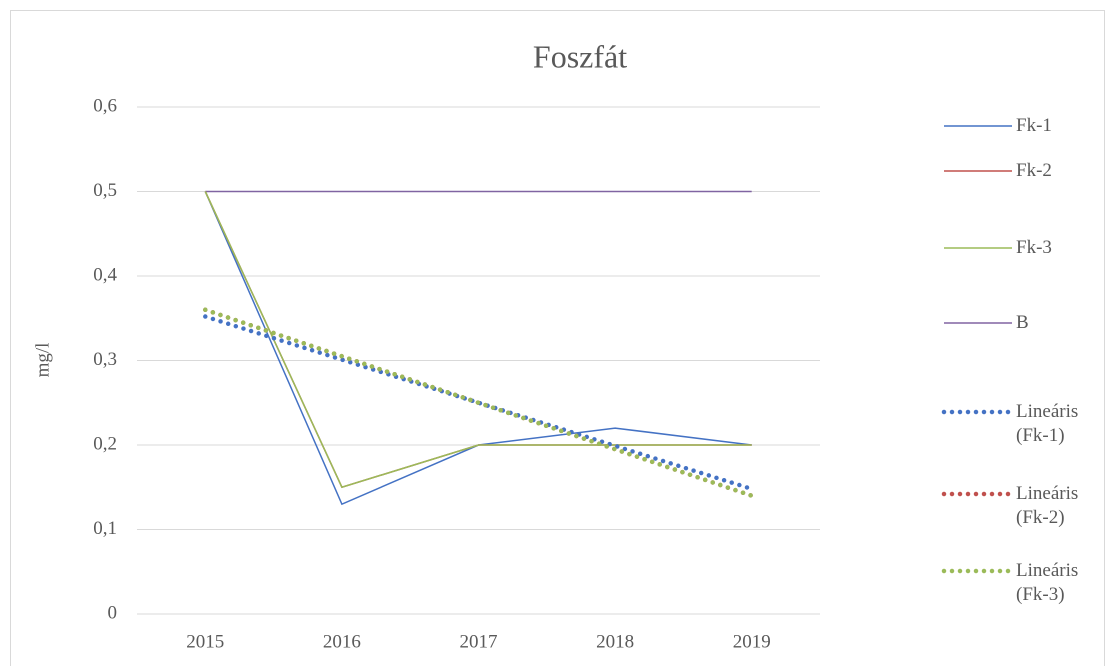 The height and width of the screenshot is (666, 1106). Describe the element at coordinates (113, 612) in the screenshot. I see `y-tick-label: 0` at that location.